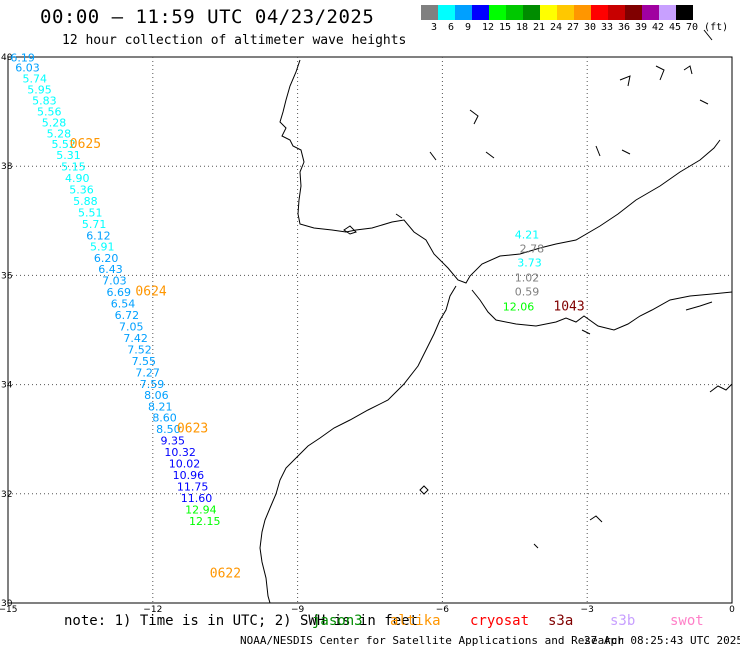  Describe the element at coordinates (653, 19) in the screenshot. I see `legend-swatch: 42` at that location.